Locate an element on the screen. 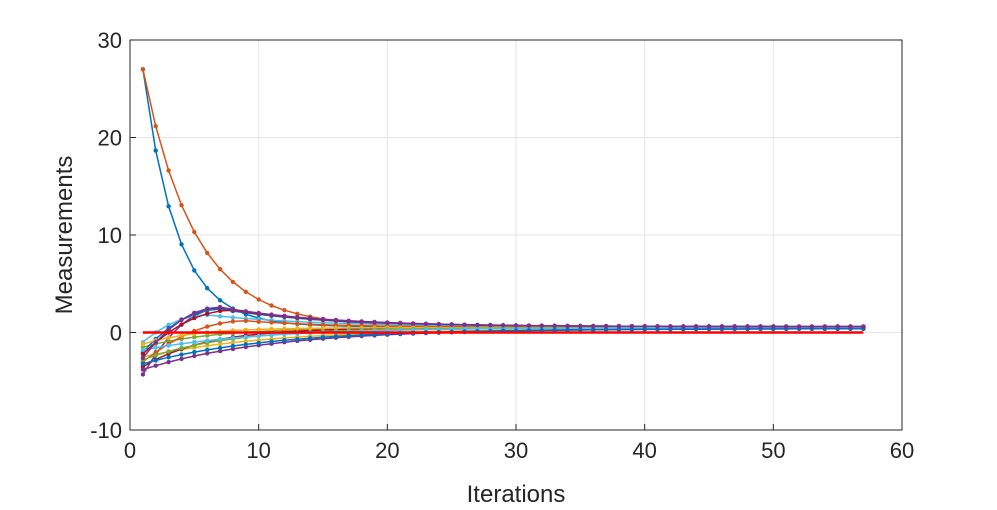 The height and width of the screenshot is (510, 997). y-tick-label: 0 is located at coordinates (116, 333).